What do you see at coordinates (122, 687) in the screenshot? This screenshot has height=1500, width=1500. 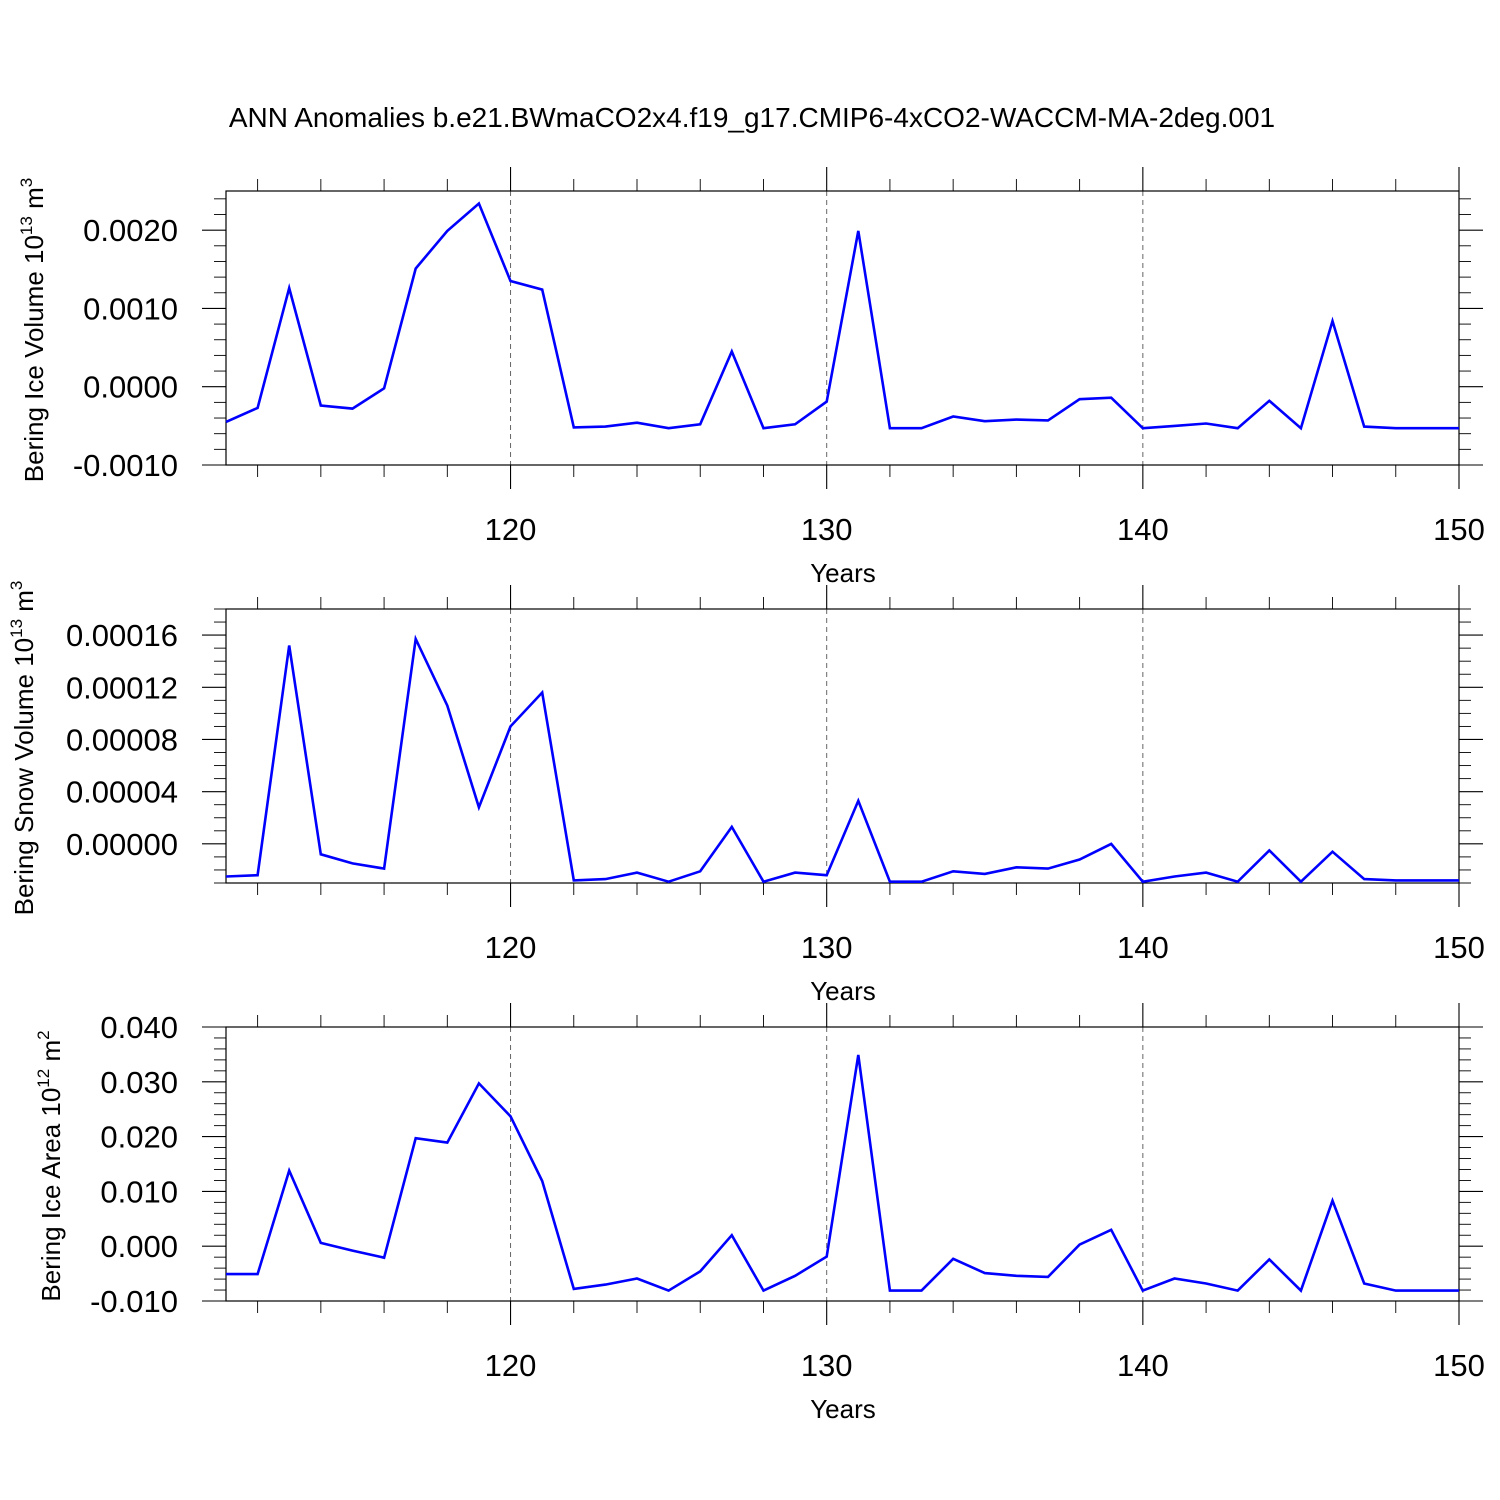 I see `y-tick-label: 0.00012` at bounding box center [122, 687].